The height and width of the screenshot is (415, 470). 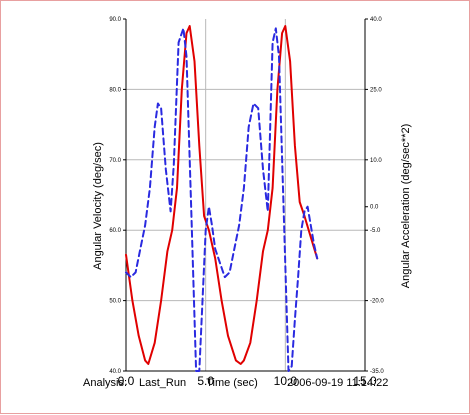 I want to click on y-right-tick-label: 10.0, so click(x=376, y=161).